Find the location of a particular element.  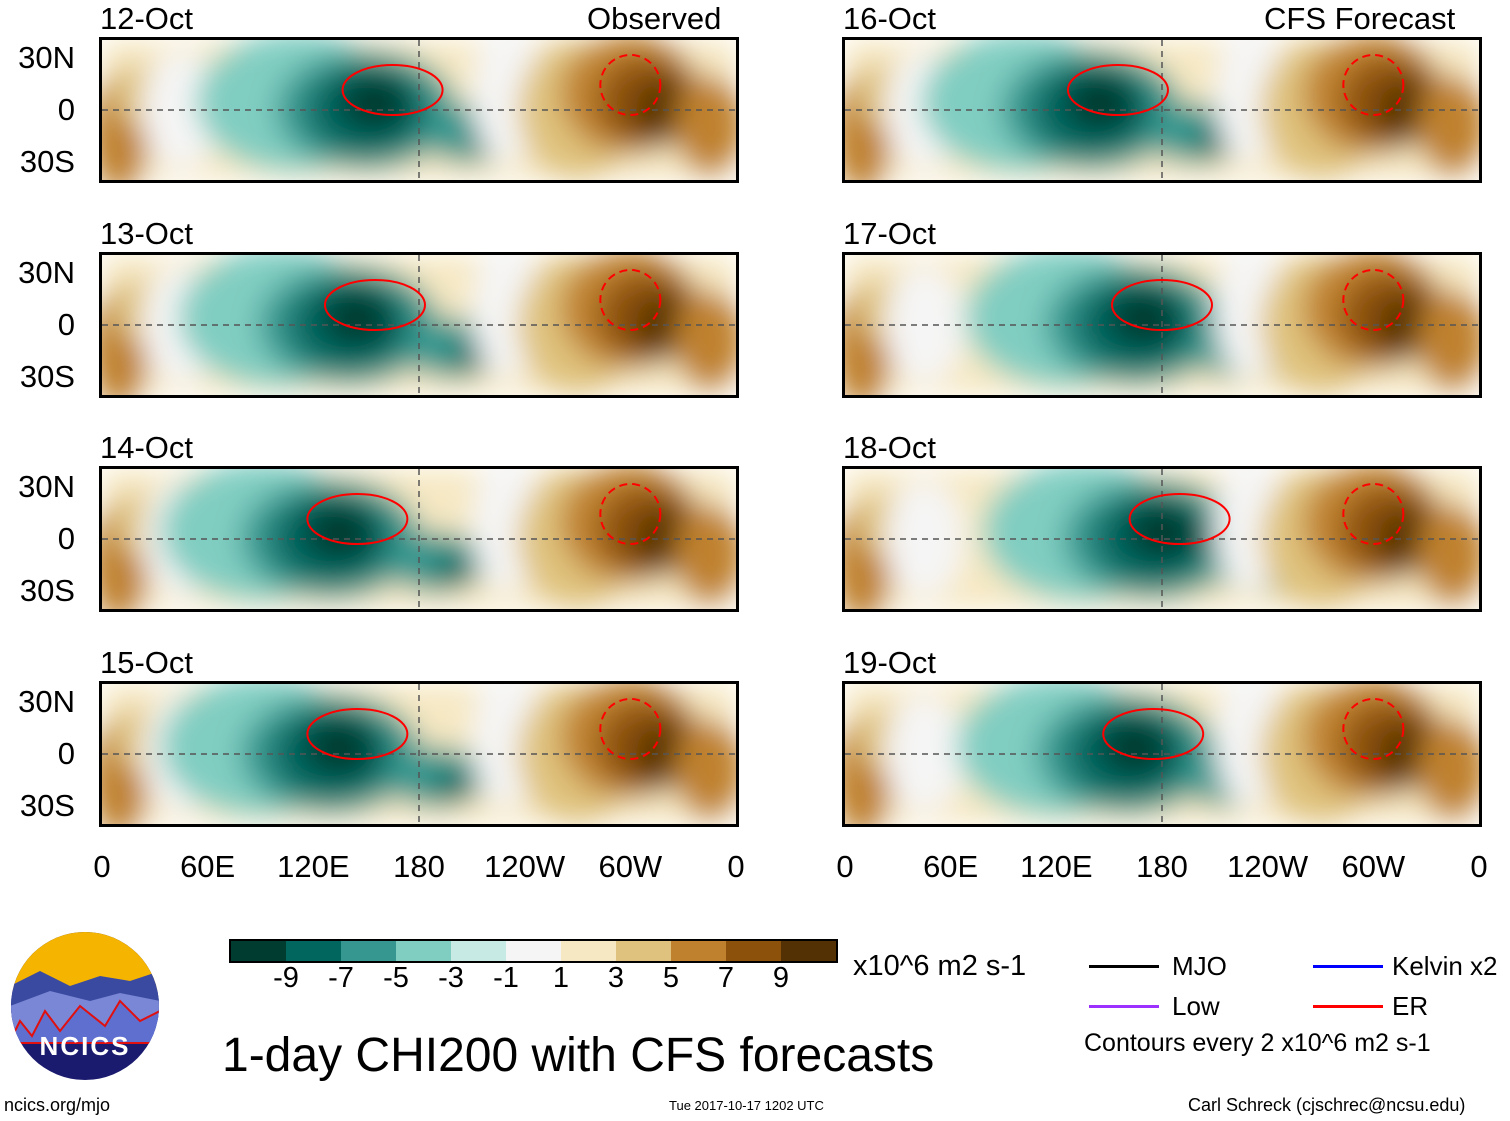

panel-date: 17-Oct is located at coordinates (890, 233).